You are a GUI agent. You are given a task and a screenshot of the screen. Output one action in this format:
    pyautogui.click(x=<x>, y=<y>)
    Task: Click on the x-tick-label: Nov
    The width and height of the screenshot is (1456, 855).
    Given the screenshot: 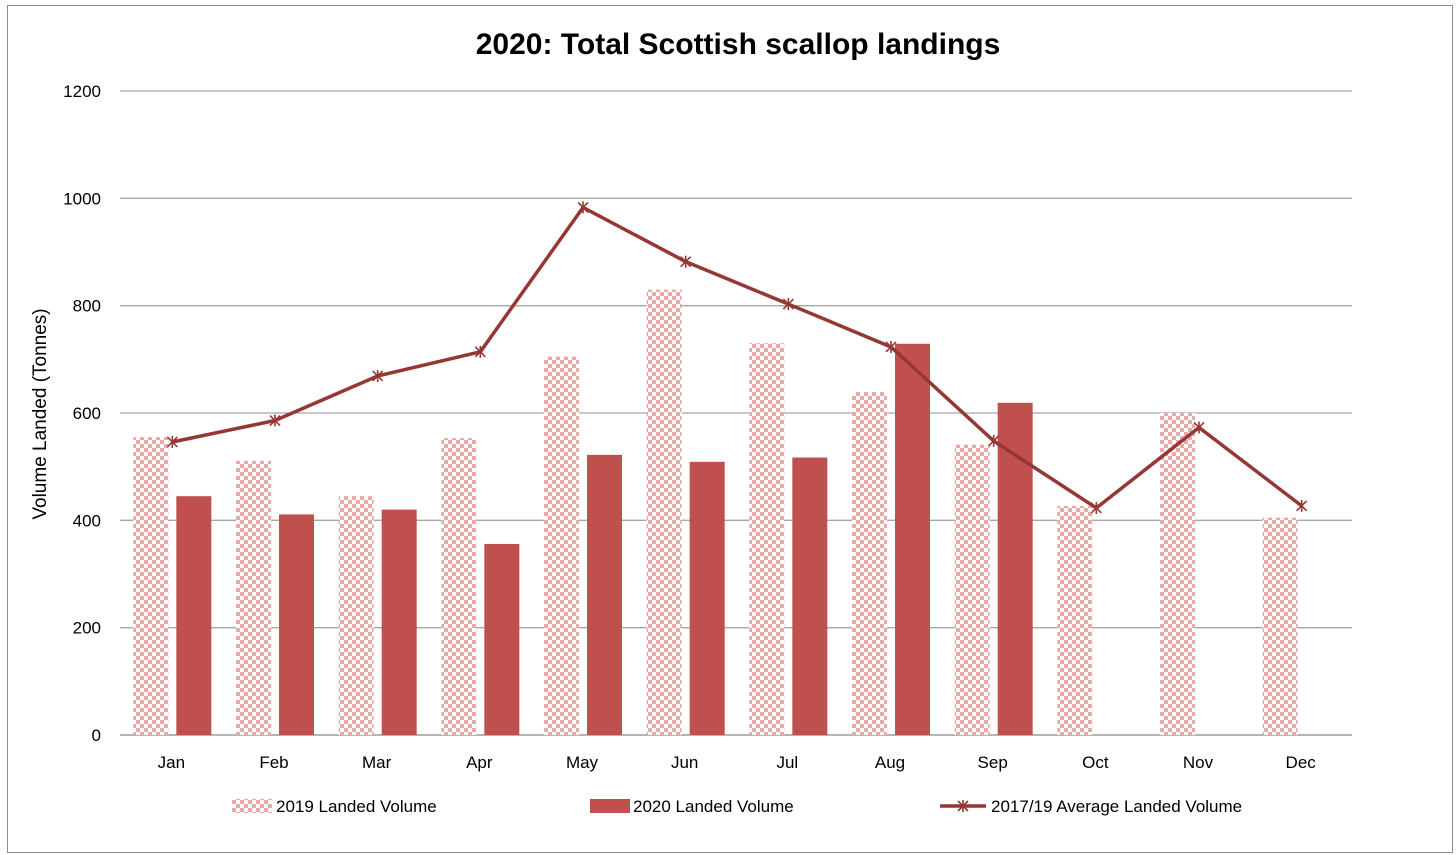 What is the action you would take?
    pyautogui.click(x=1198, y=762)
    